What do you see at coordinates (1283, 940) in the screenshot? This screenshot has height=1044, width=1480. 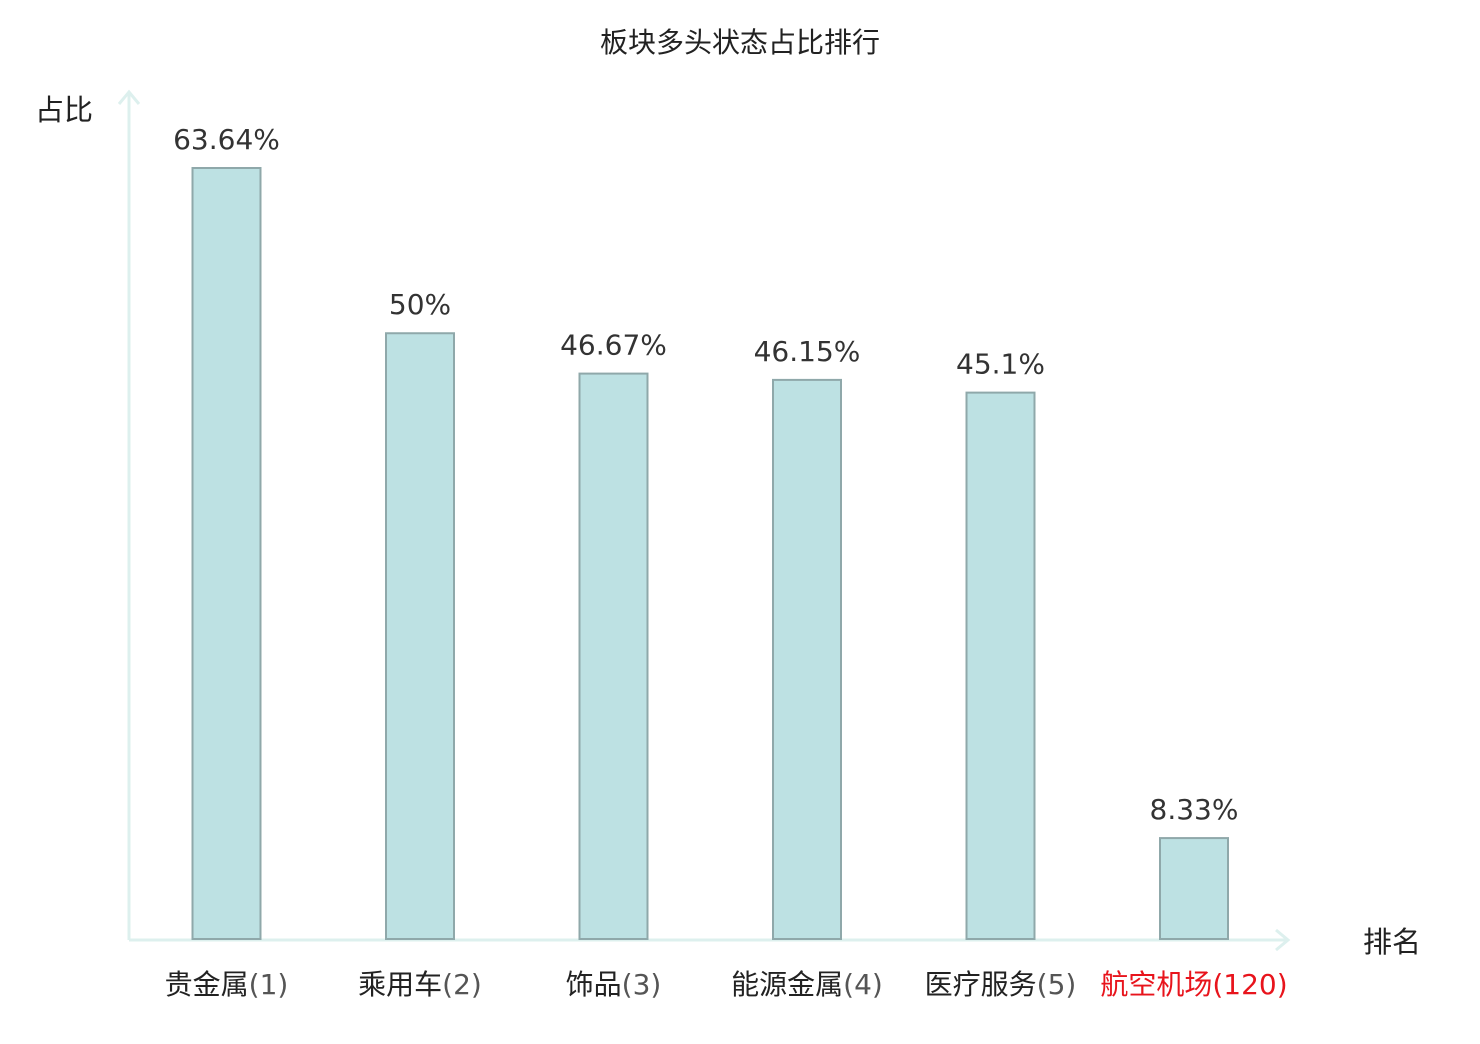 I see `x-axis-arrow` at bounding box center [1283, 940].